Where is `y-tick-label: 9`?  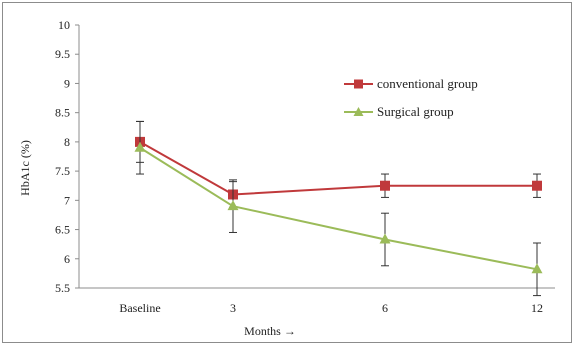
y-tick-label: 9 is located at coordinates (67, 83).